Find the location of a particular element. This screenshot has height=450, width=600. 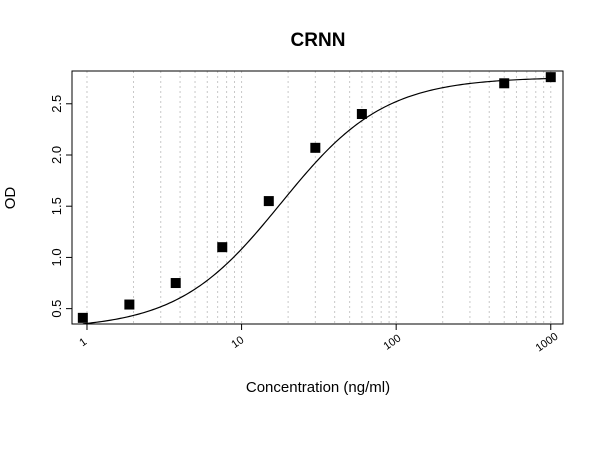

y-tick-label: 2.5 is located at coordinates (56, 104).